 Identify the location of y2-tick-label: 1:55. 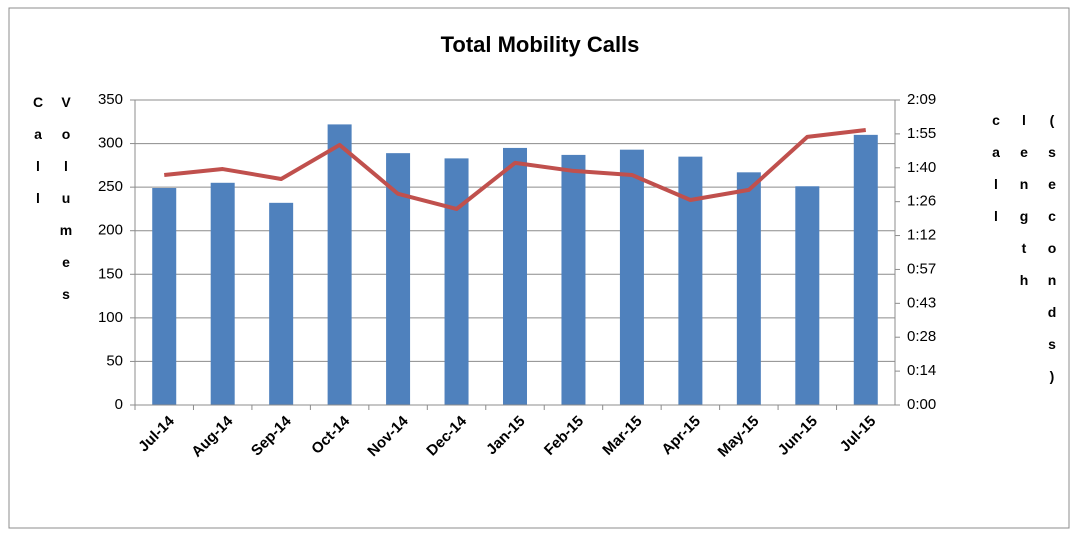
(921, 133).